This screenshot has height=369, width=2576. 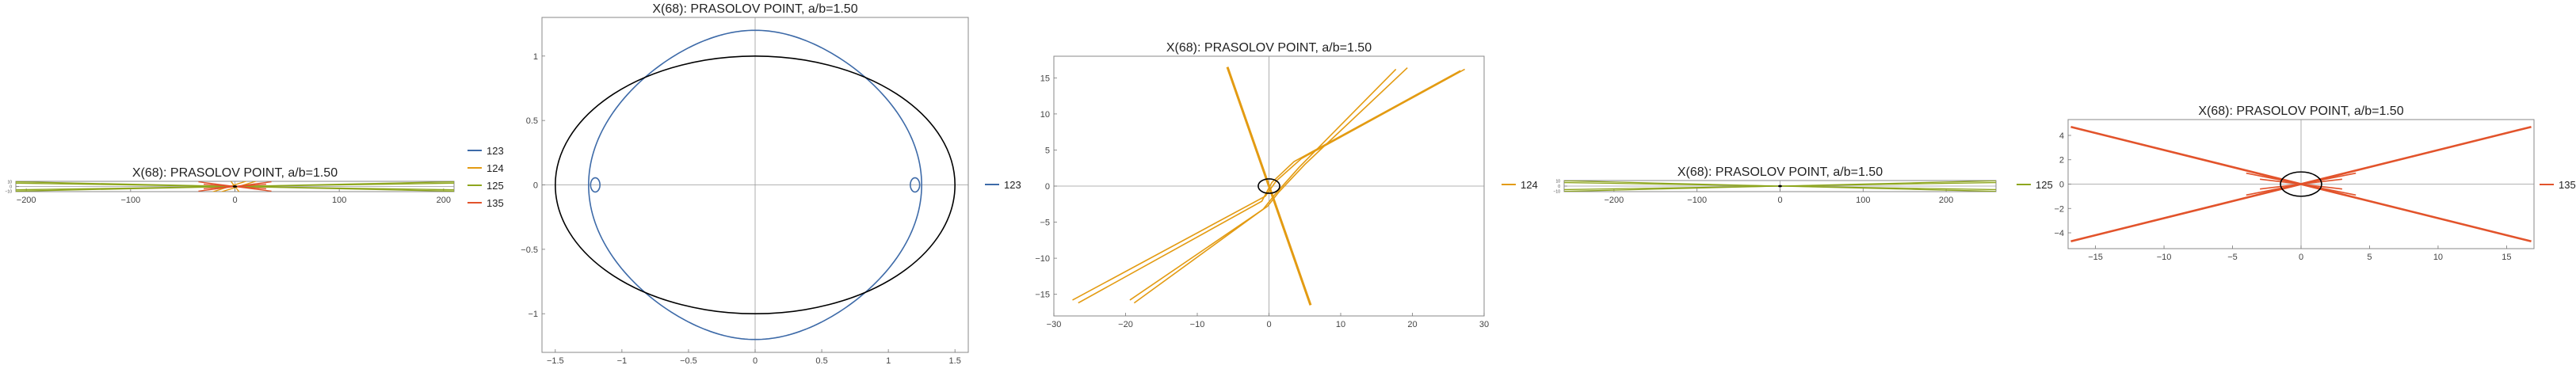 What do you see at coordinates (1047, 150) in the screenshot?
I see `y-tick-label: 5` at bounding box center [1047, 150].